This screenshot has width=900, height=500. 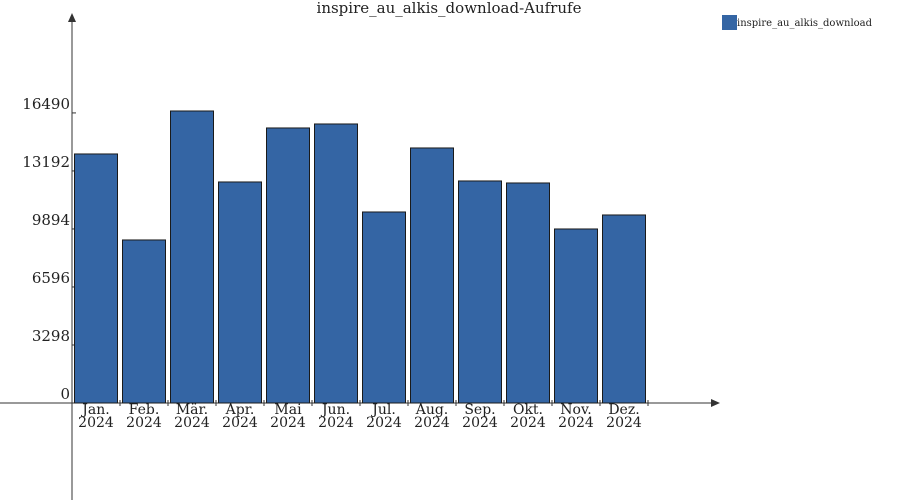 I want to click on y-tick-label: 3298, so click(x=51, y=336).